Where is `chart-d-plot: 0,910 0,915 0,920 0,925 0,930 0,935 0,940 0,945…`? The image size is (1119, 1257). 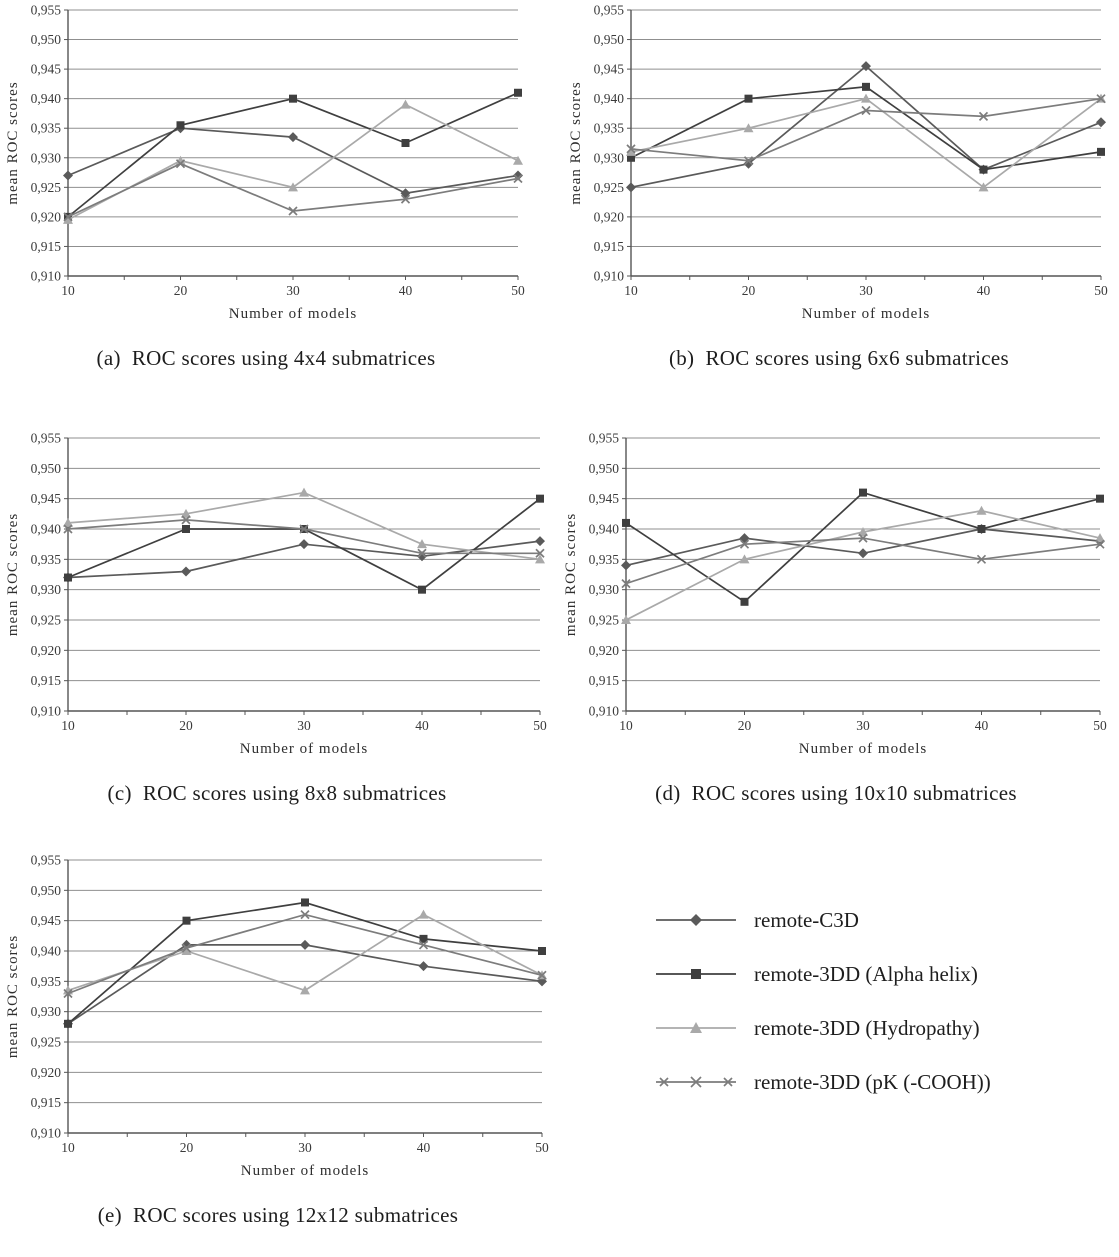
chart-d-plot: 0,910 0,915 0,920 0,925 0,930 0,935 0,940 0,945… is located at coordinates (835, 594).